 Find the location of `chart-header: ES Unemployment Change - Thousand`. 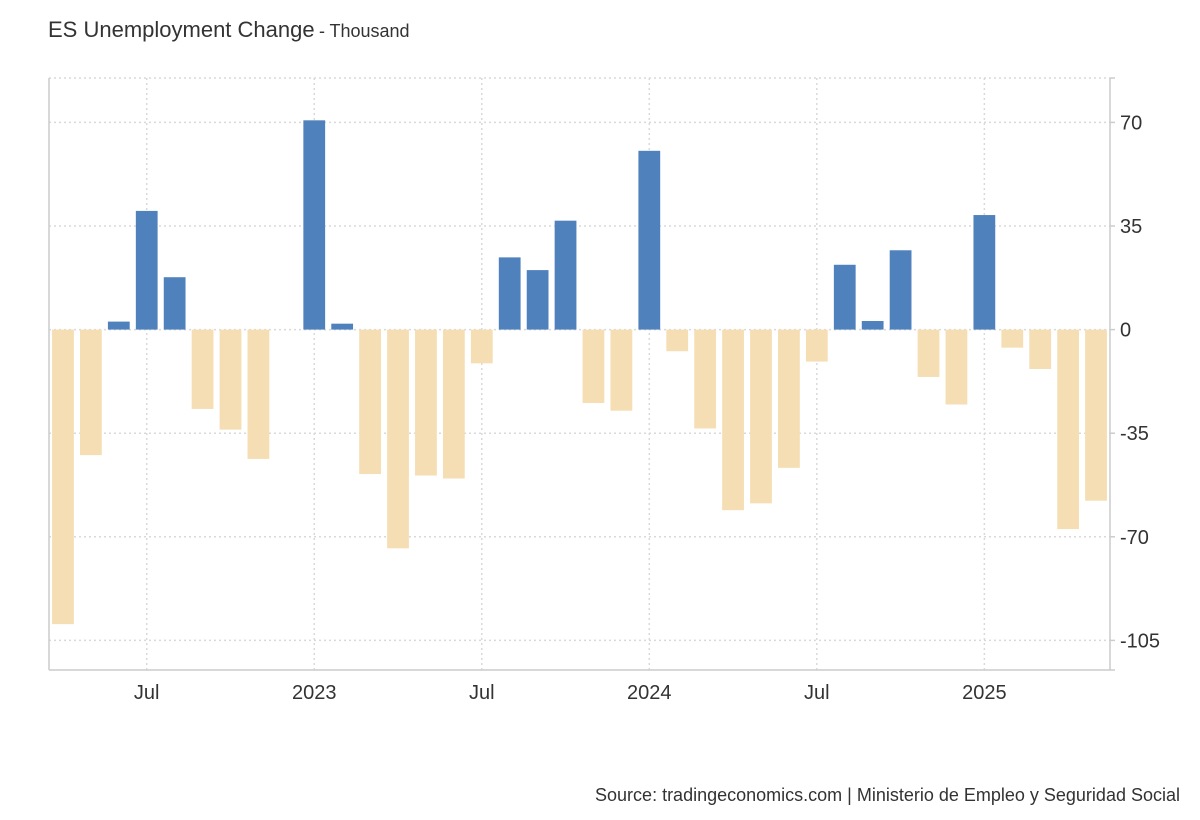

chart-header: ES Unemployment Change - Thousand is located at coordinates (229, 30).